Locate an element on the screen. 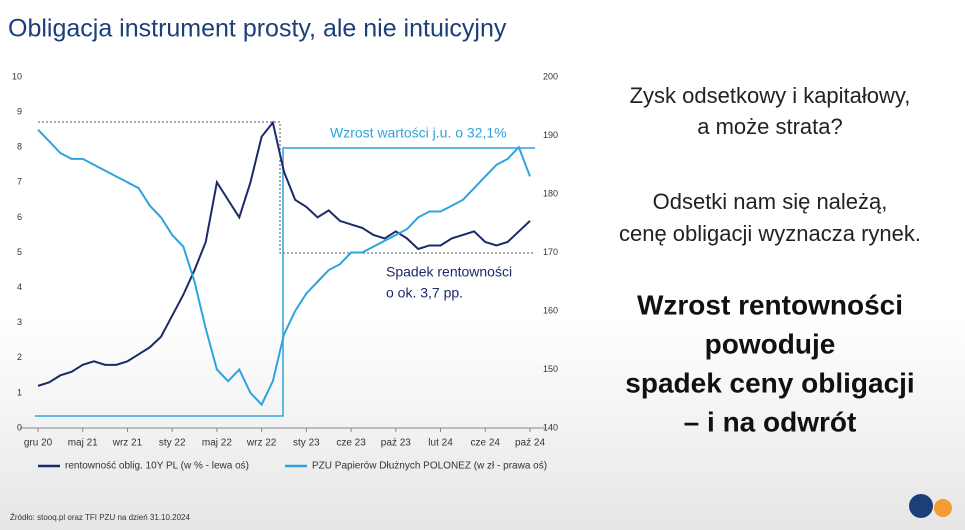  y2-tick-label: 180 is located at coordinates (550, 193).